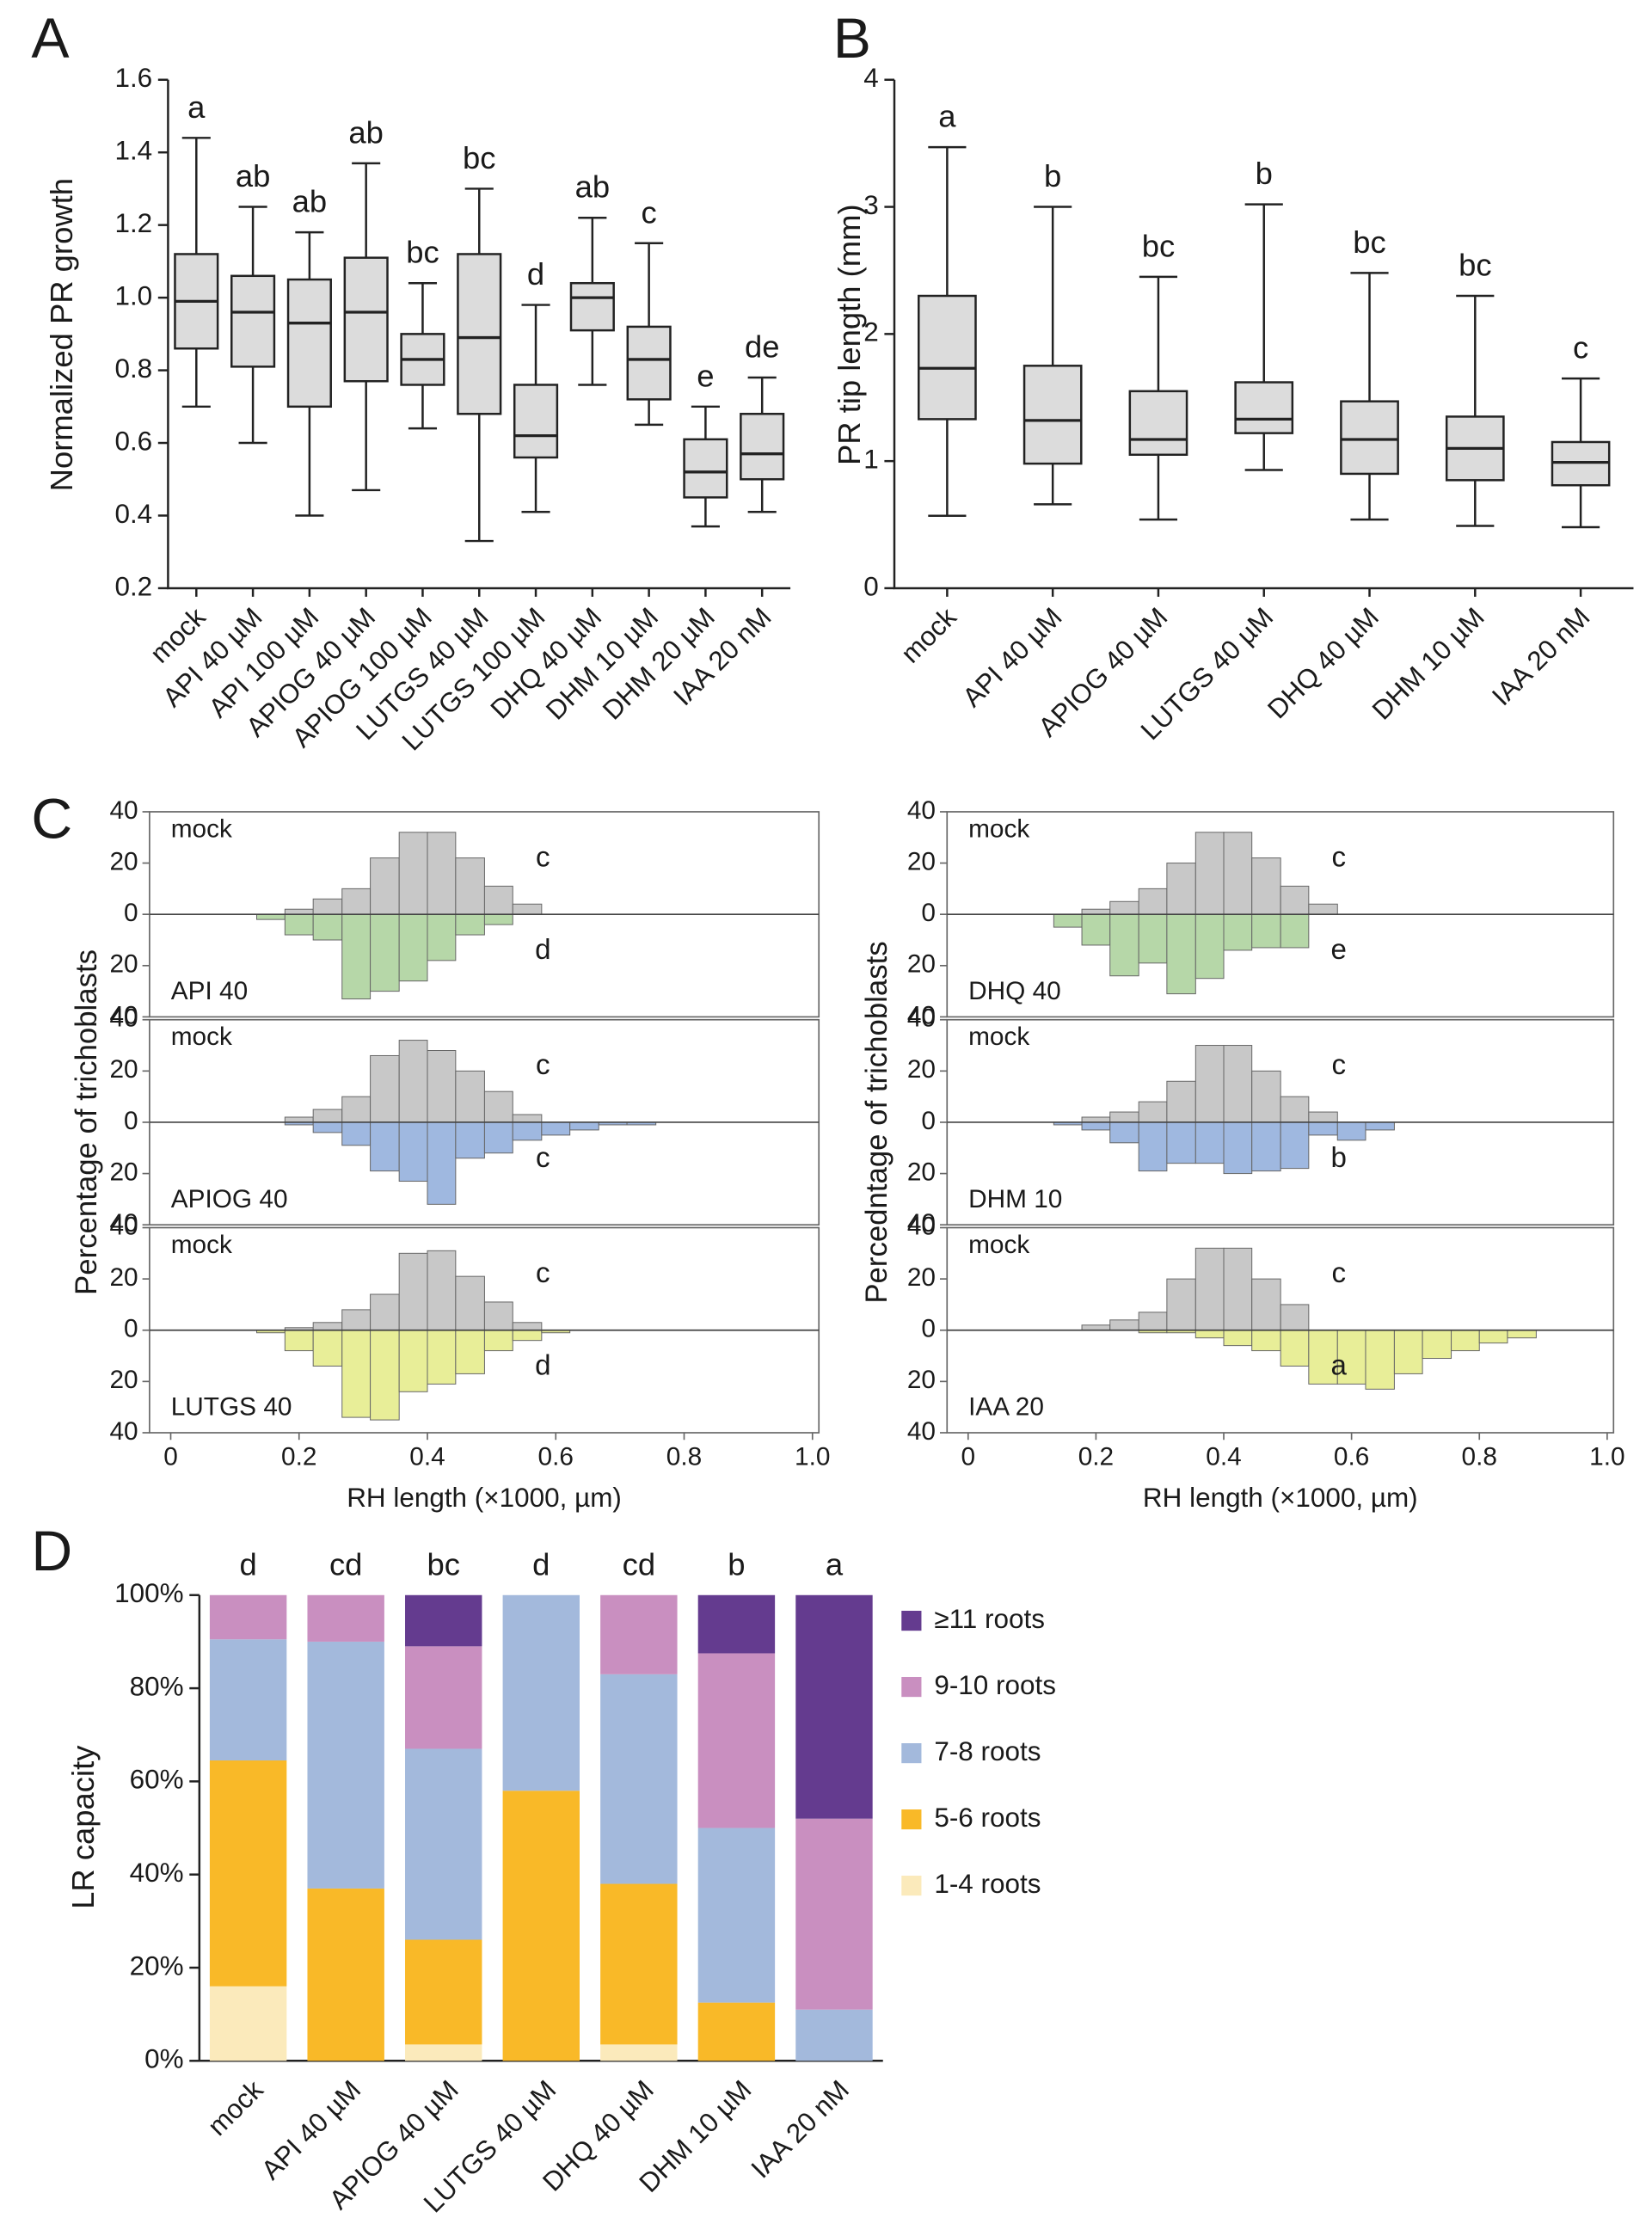 The height and width of the screenshot is (2236, 1652). What do you see at coordinates (1006, 1407) in the screenshot?
I see `series-name: IAA 20` at bounding box center [1006, 1407].